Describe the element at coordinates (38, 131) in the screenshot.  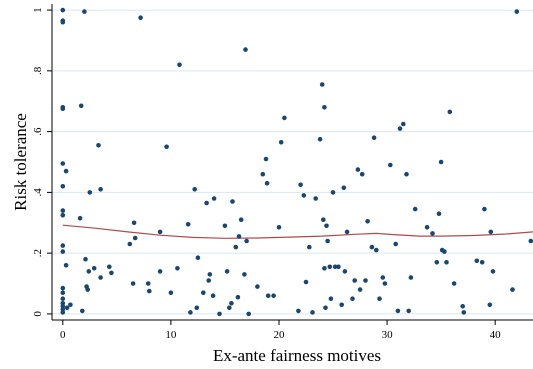
I see `y-tick-label: .6` at that location.